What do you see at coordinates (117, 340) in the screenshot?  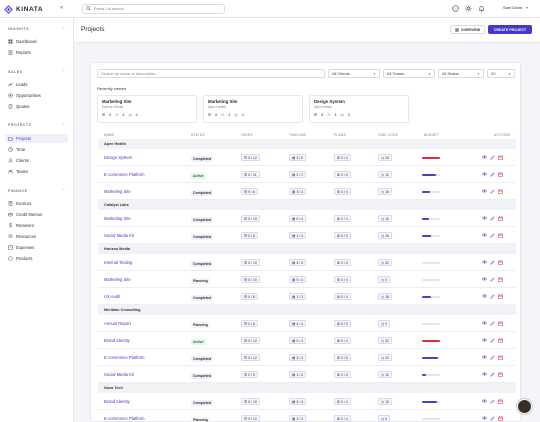 I see `project-name-link: Brand Identity` at bounding box center [117, 340].